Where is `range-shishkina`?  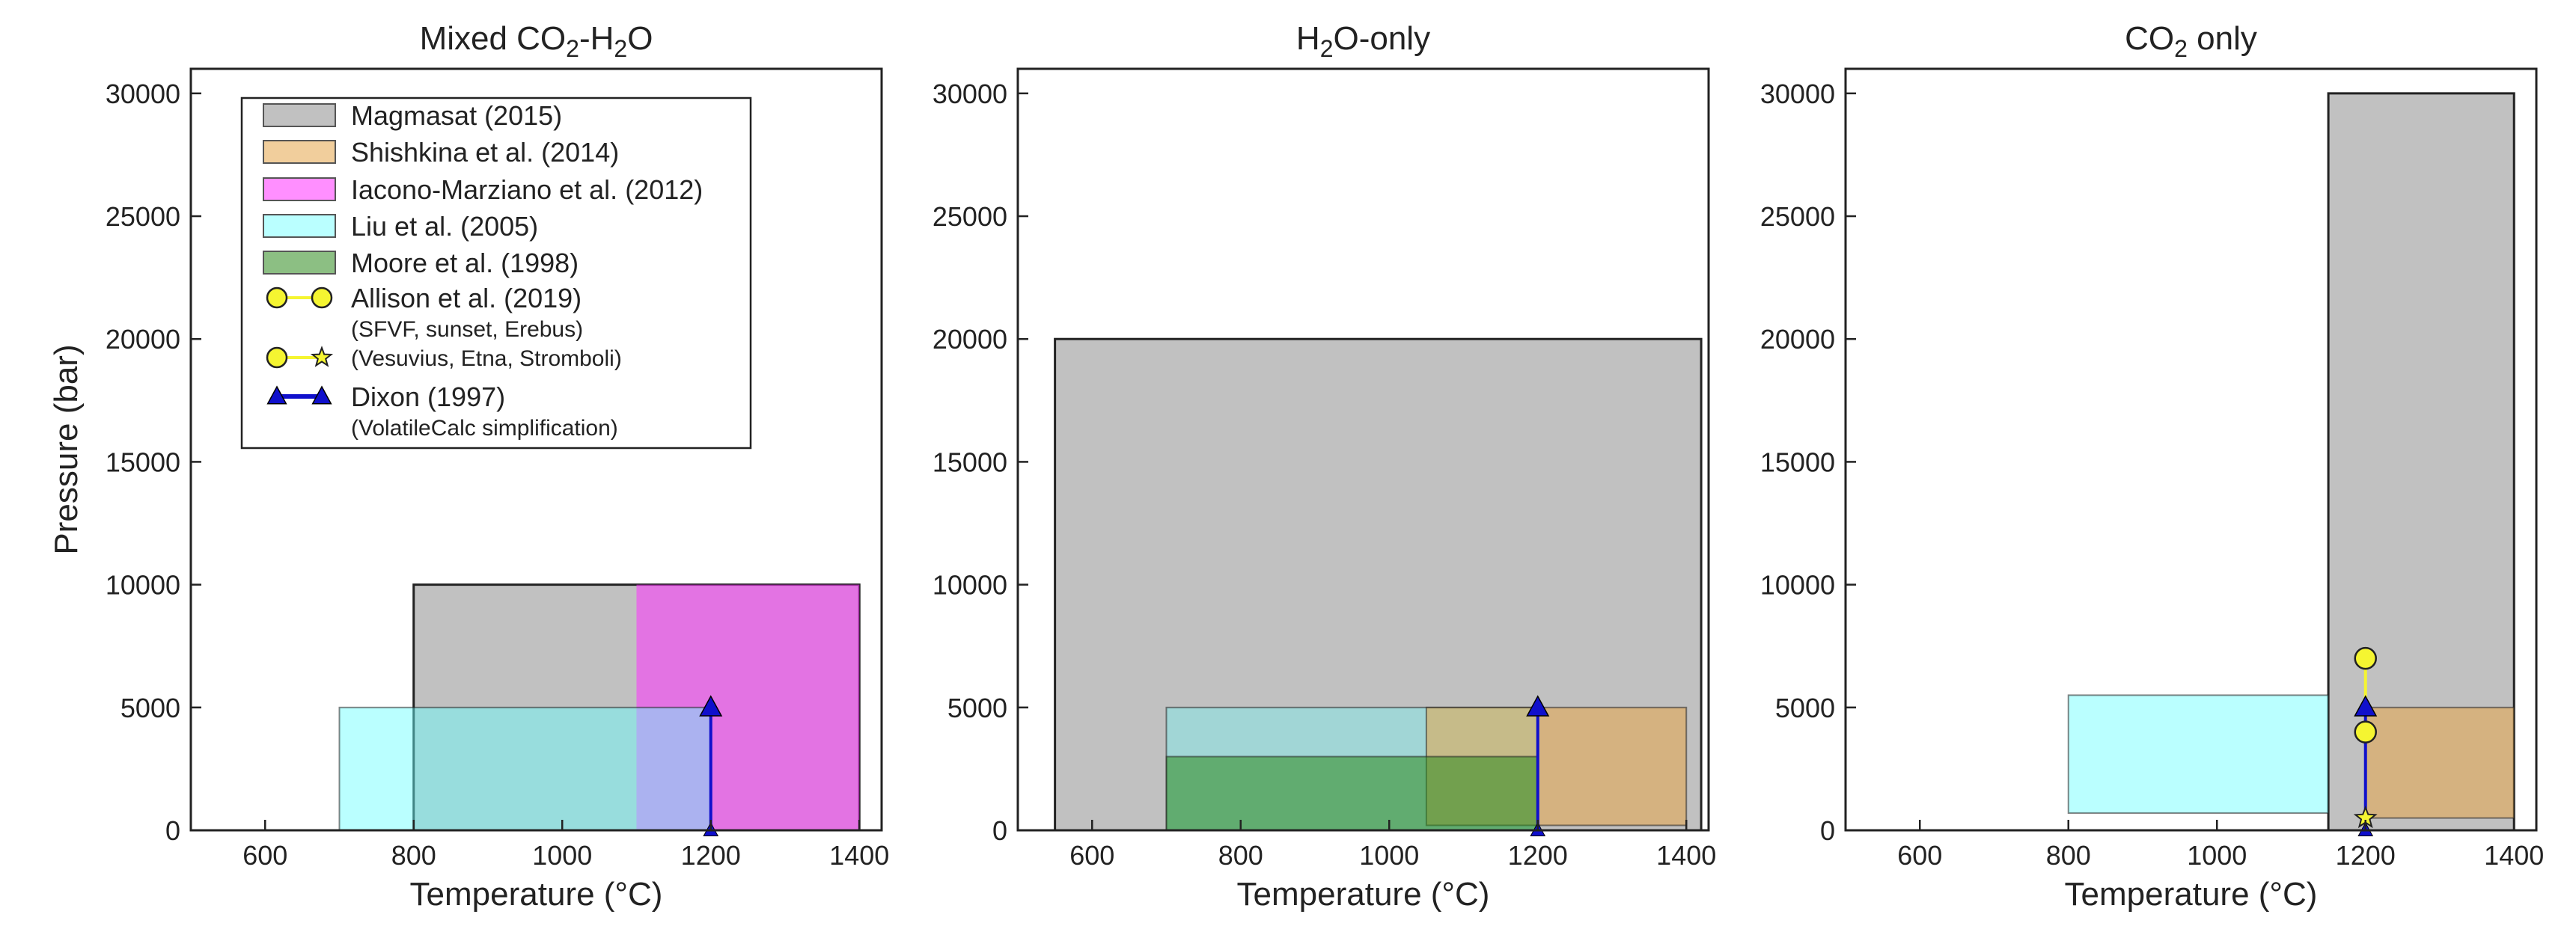 range-shishkina is located at coordinates (2439, 762).